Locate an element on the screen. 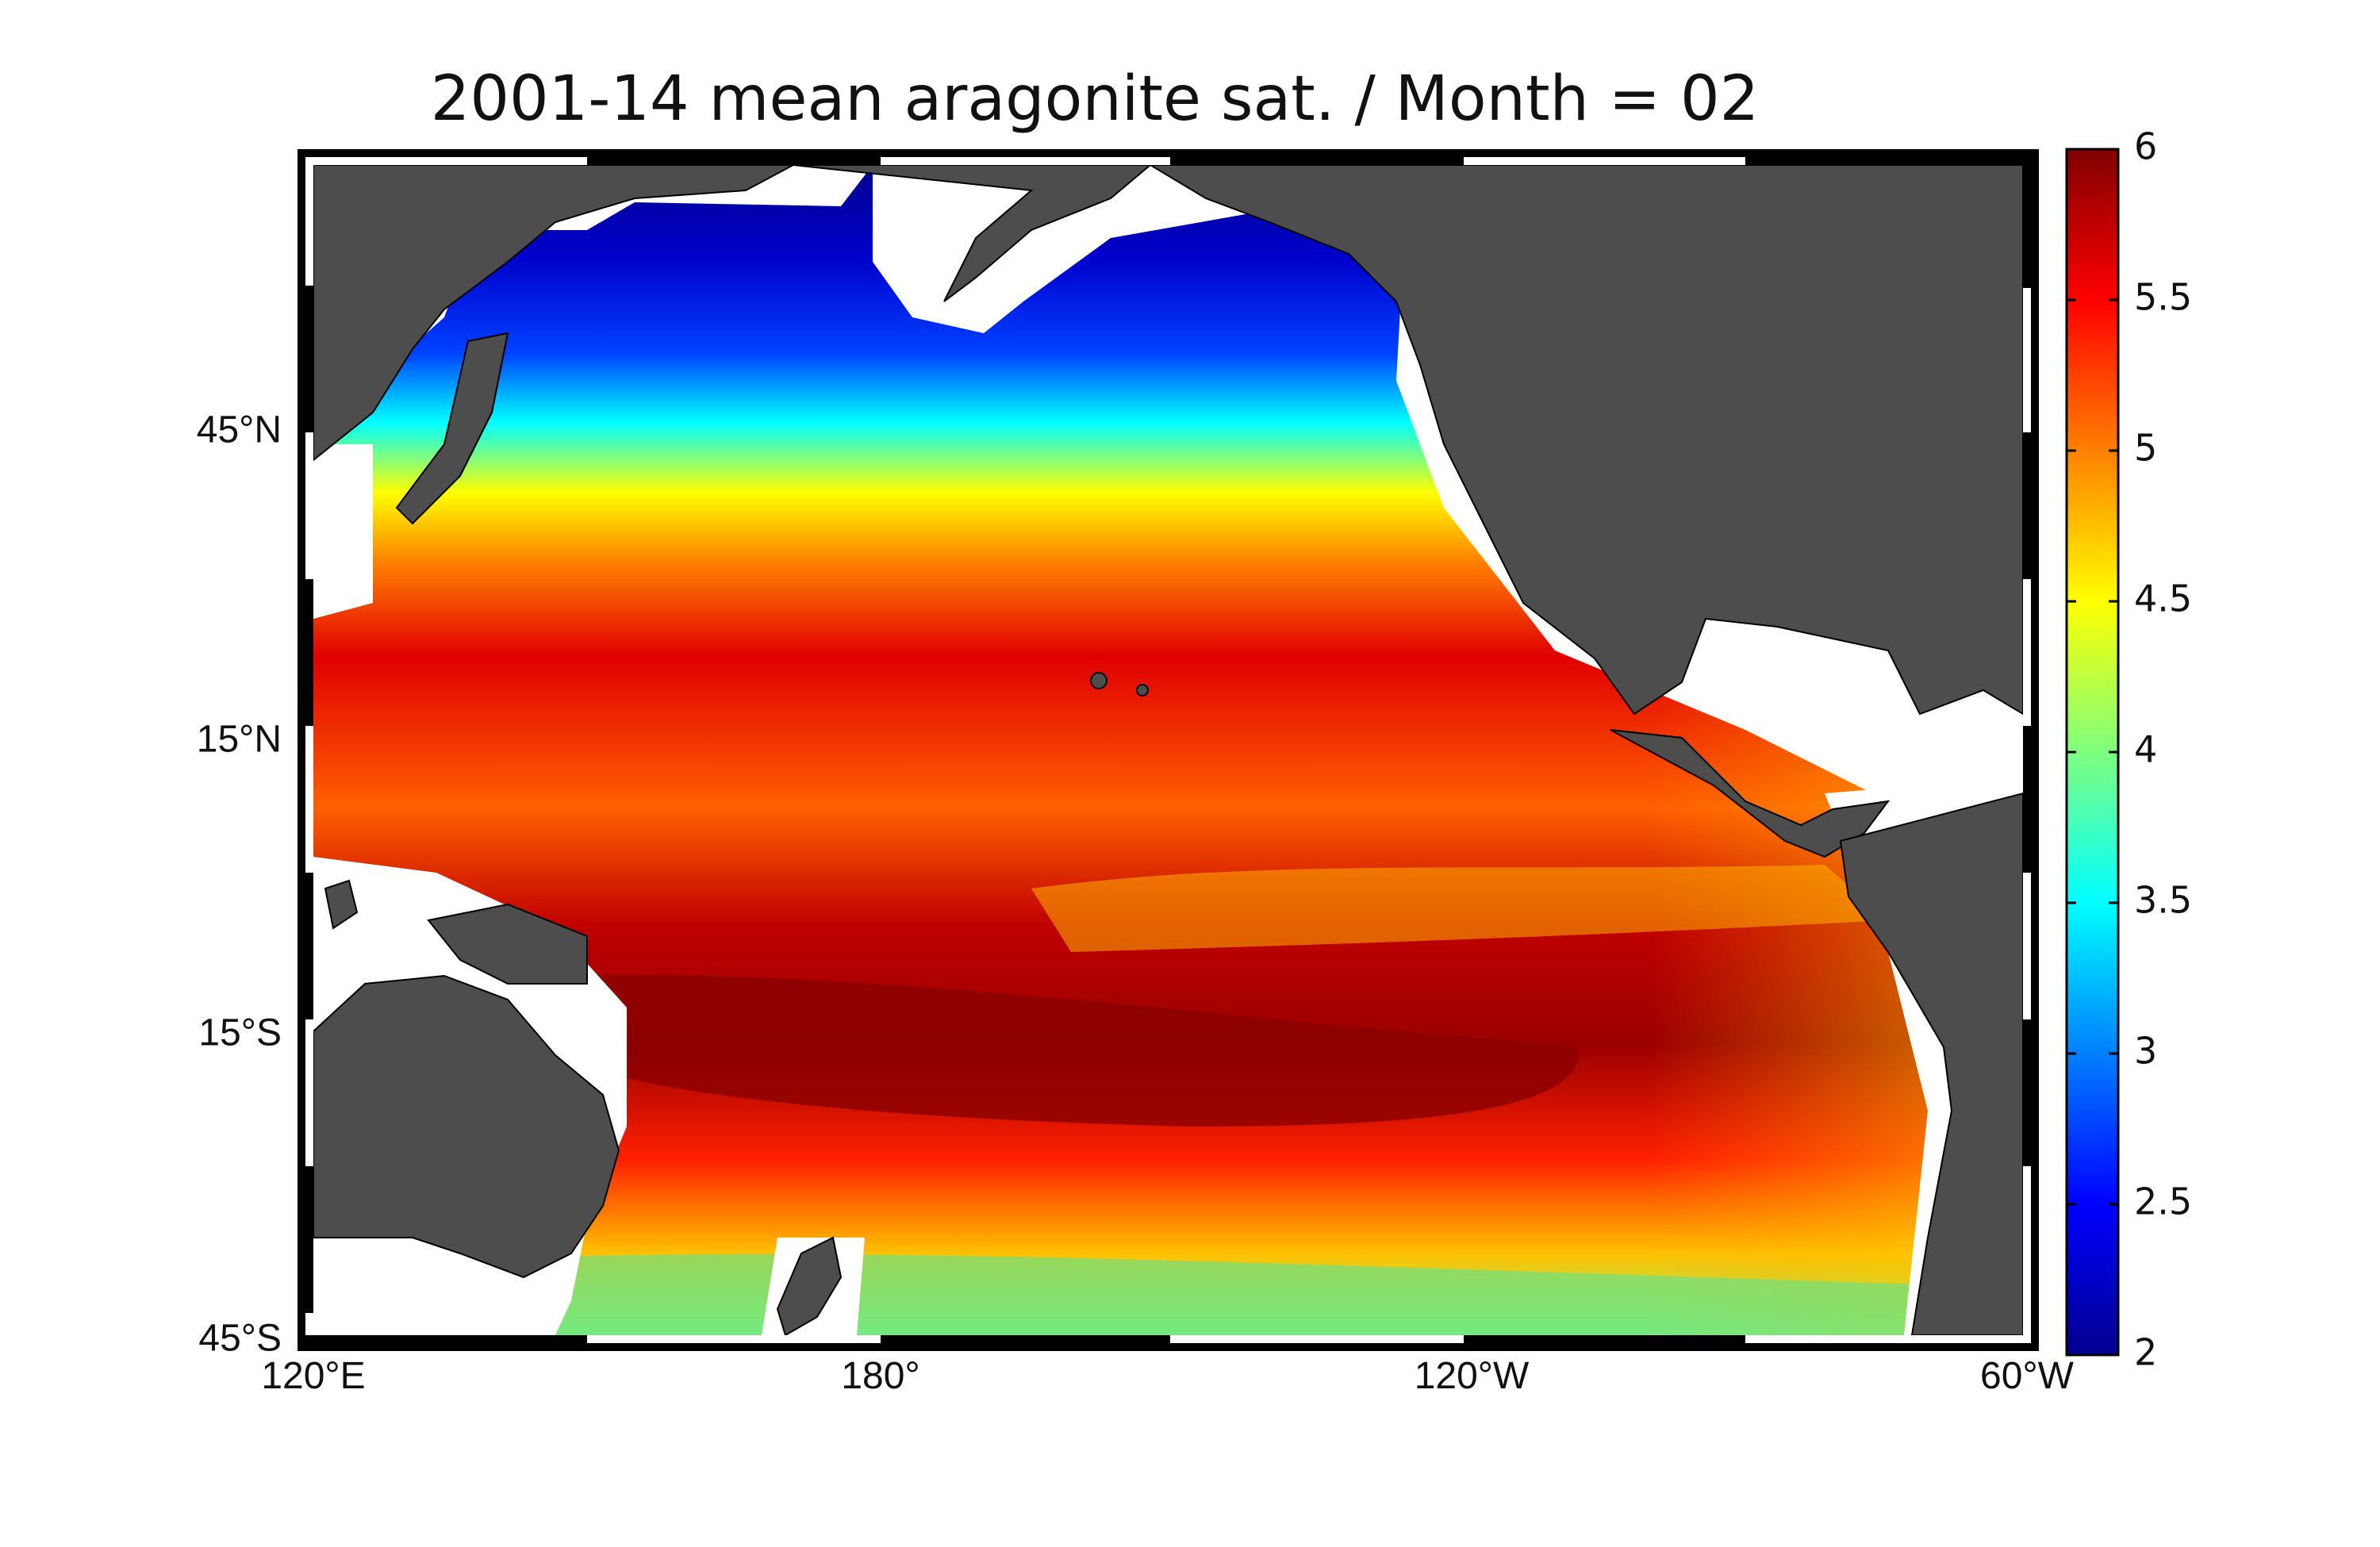 Image resolution: width=2380 pixels, height=1547 pixels. japan-land is located at coordinates (452, 428).